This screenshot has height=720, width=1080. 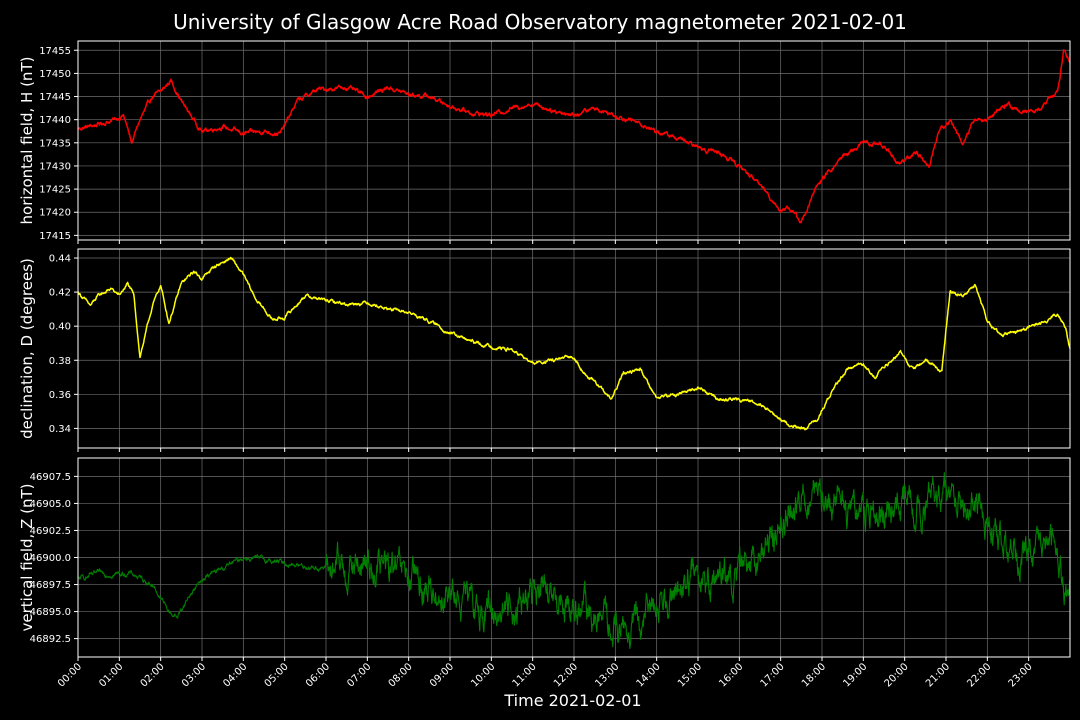 What do you see at coordinates (60, 293) in the screenshot?
I see `y-tick-label: 0.42` at bounding box center [60, 293].